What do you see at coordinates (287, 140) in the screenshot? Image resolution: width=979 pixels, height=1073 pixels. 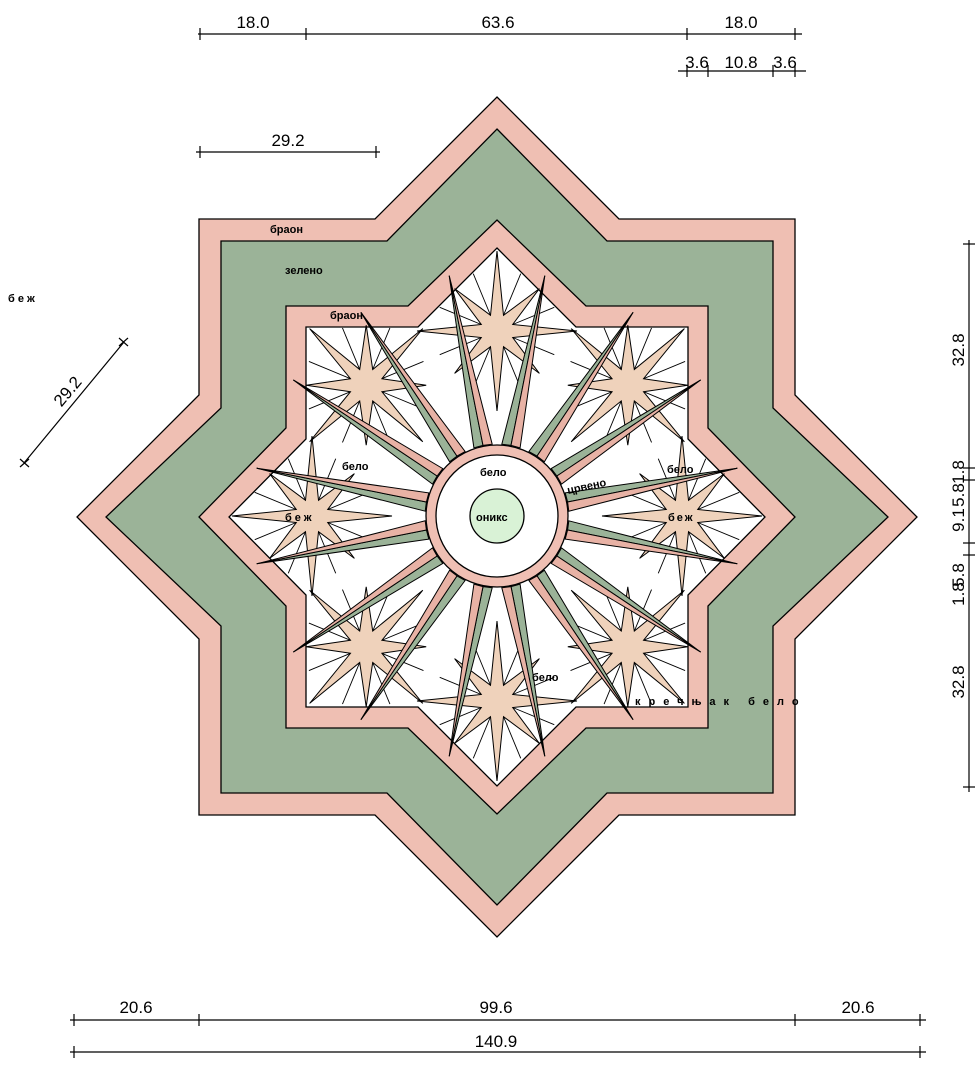 I see `dim-inner: 29.2` at bounding box center [287, 140].